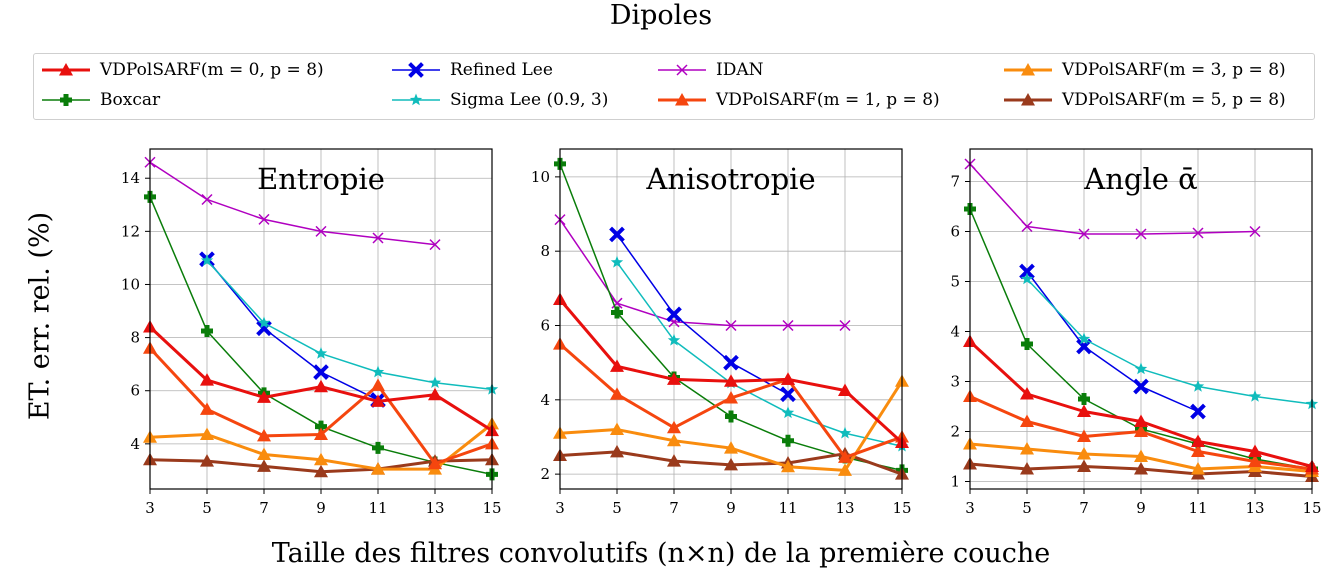 The width and height of the screenshot is (1322, 578). What do you see at coordinates (955, 432) in the screenshot?
I see `y-tick-label: 2` at bounding box center [955, 432].